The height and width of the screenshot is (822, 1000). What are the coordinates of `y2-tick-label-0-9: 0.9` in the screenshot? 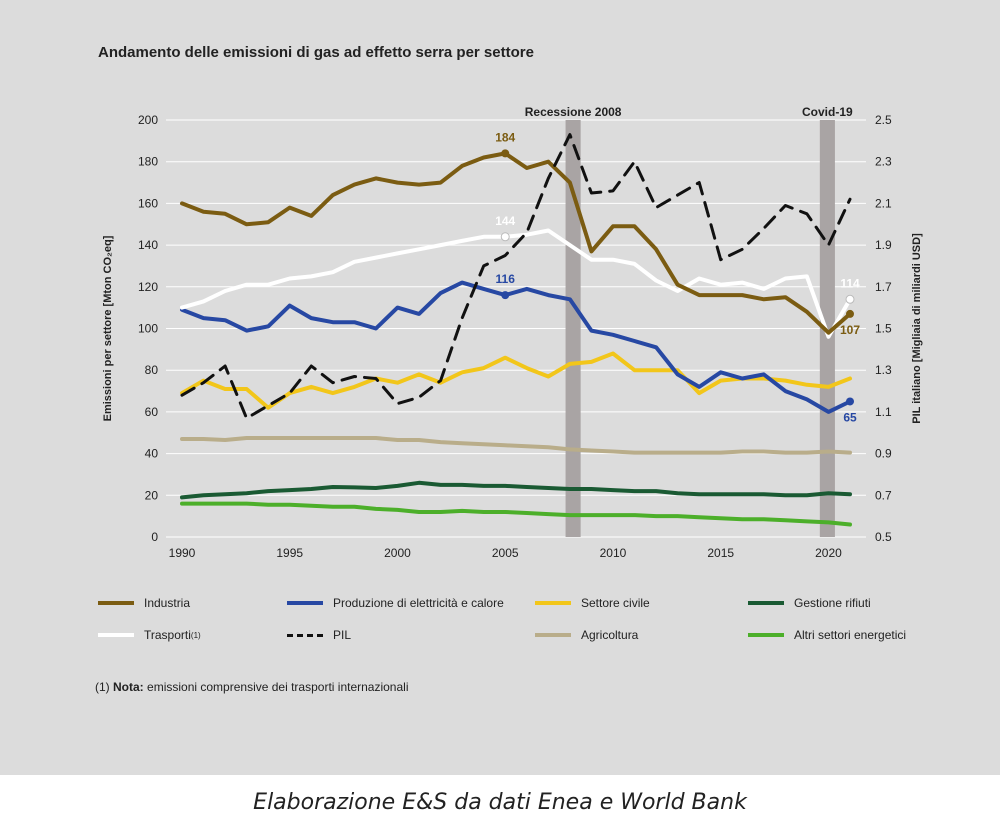 It's located at (883, 454).